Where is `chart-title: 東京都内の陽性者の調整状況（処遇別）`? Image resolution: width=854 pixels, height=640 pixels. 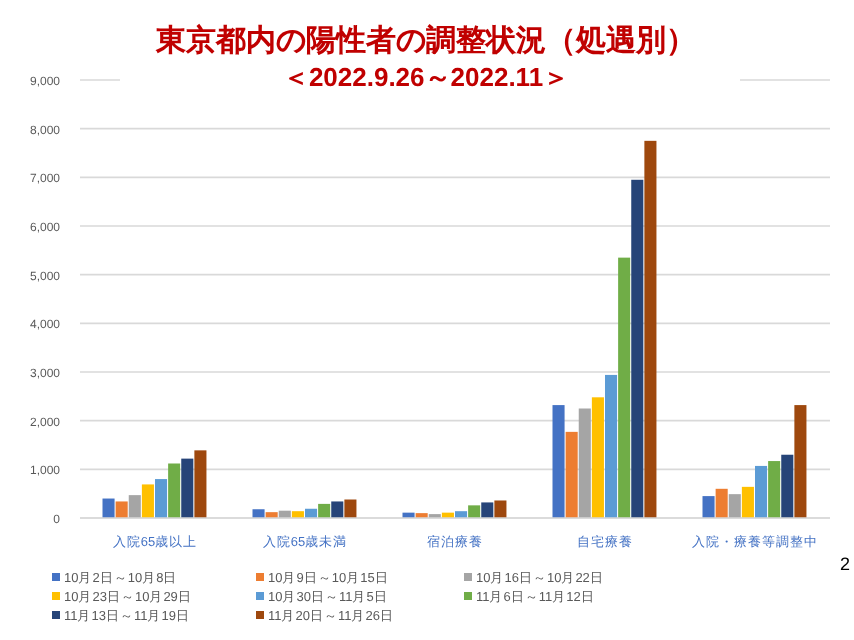 chart-title: 東京都内の陽性者の調整状況（処遇別） is located at coordinates (425, 40).